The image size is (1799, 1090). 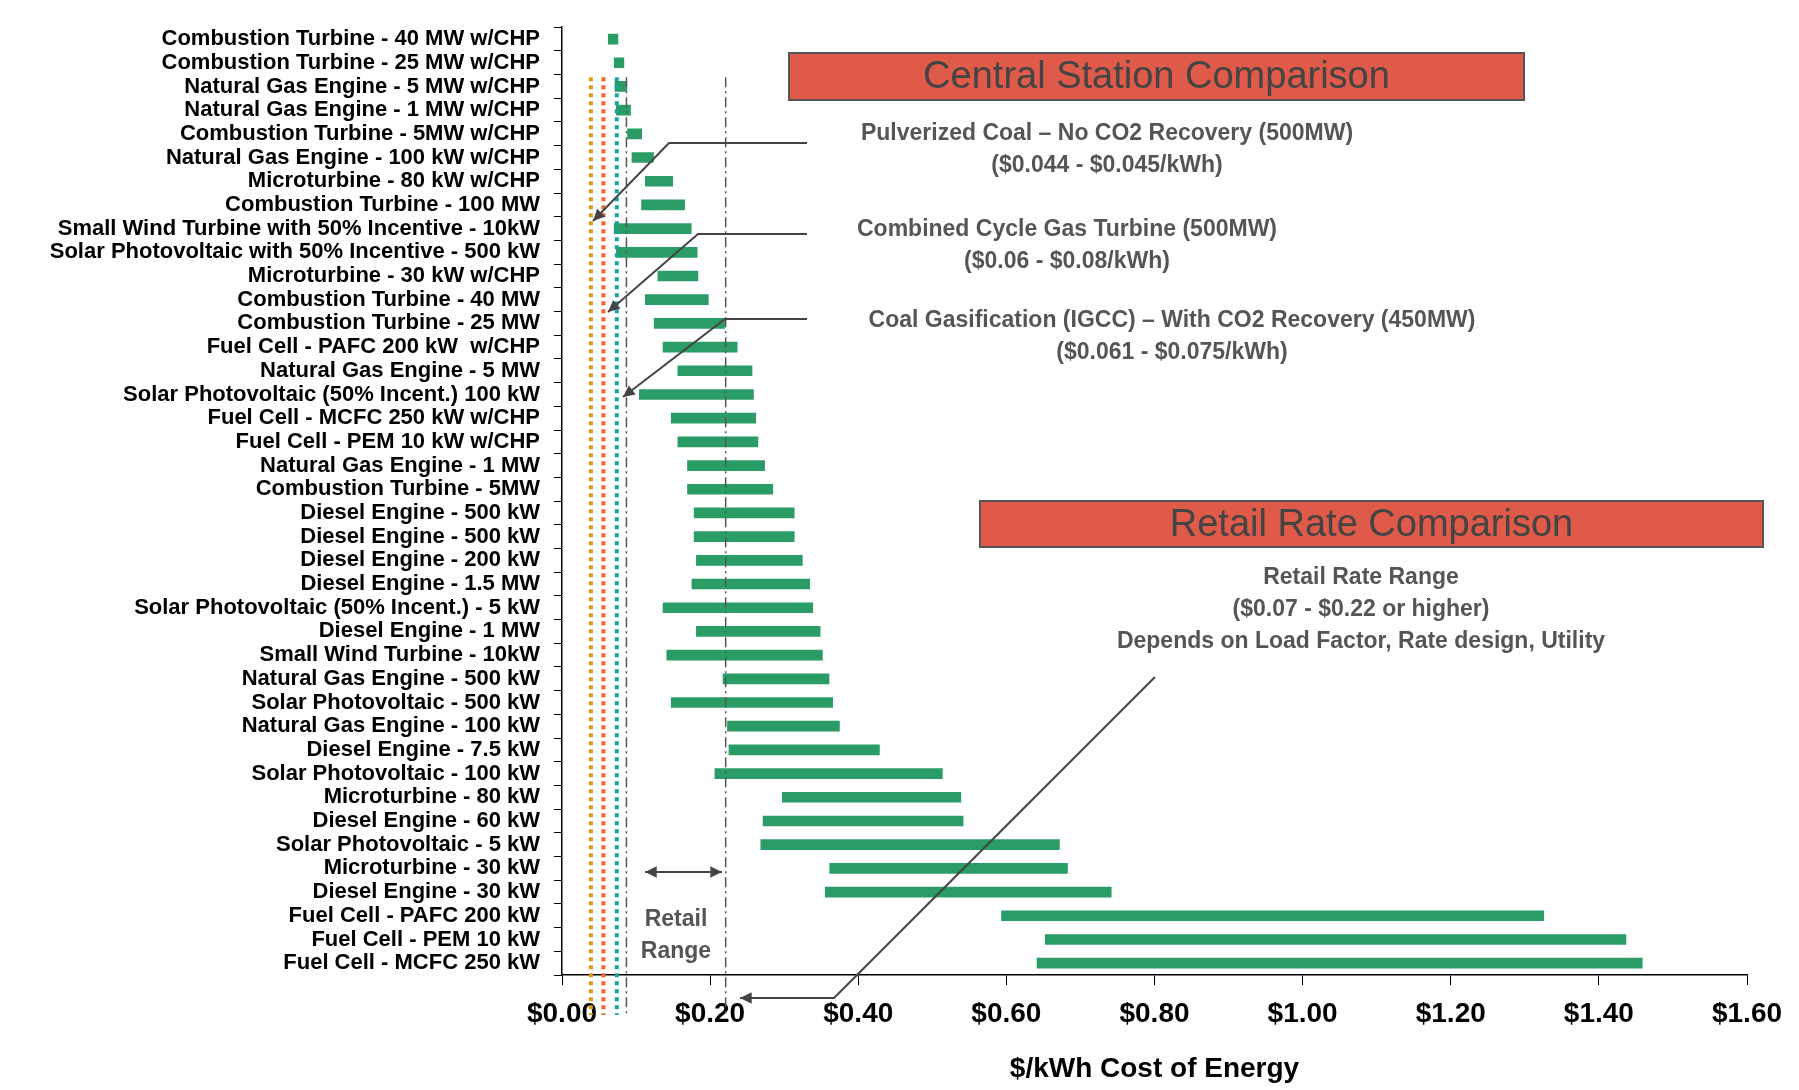 I want to click on annotation: Pulverized Coal – No CO2 Recovery (500MW), so click(x=1107, y=132).